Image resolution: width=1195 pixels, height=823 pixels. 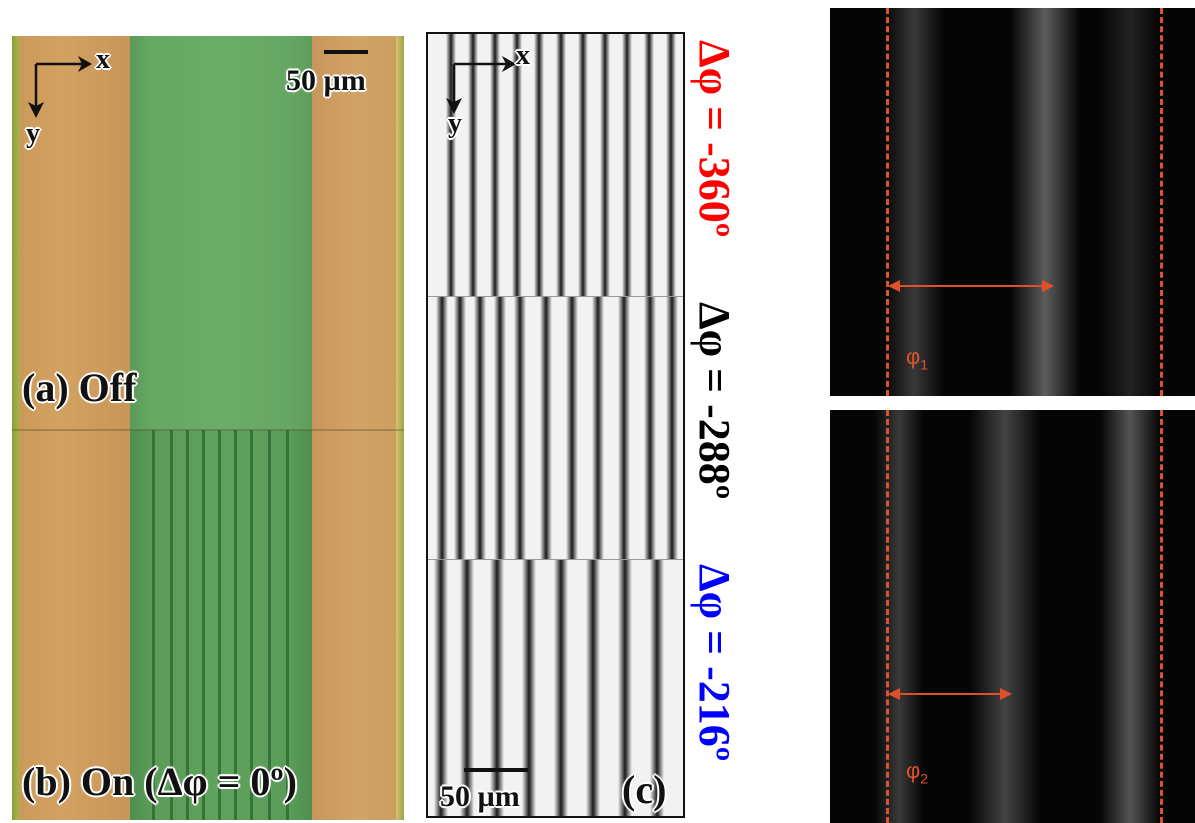 What do you see at coordinates (79, 387) in the screenshot?
I see `off-label: (a) Off` at bounding box center [79, 387].